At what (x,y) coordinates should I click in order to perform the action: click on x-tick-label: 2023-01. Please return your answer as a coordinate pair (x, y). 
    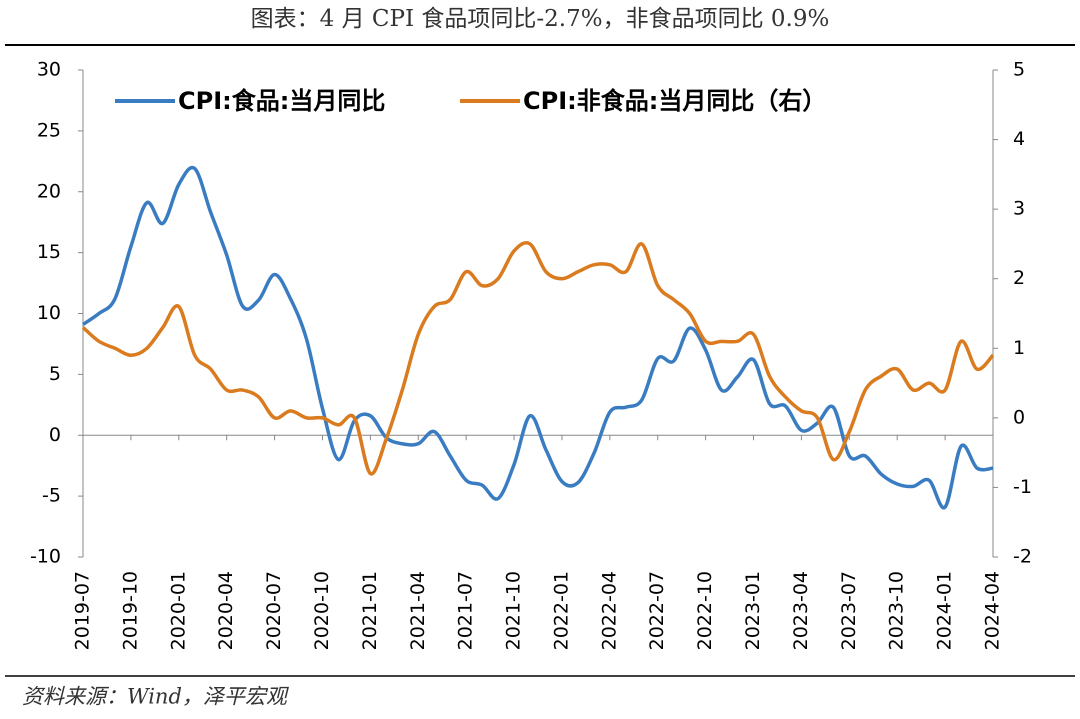
    Looking at the image, I should click on (753, 610).